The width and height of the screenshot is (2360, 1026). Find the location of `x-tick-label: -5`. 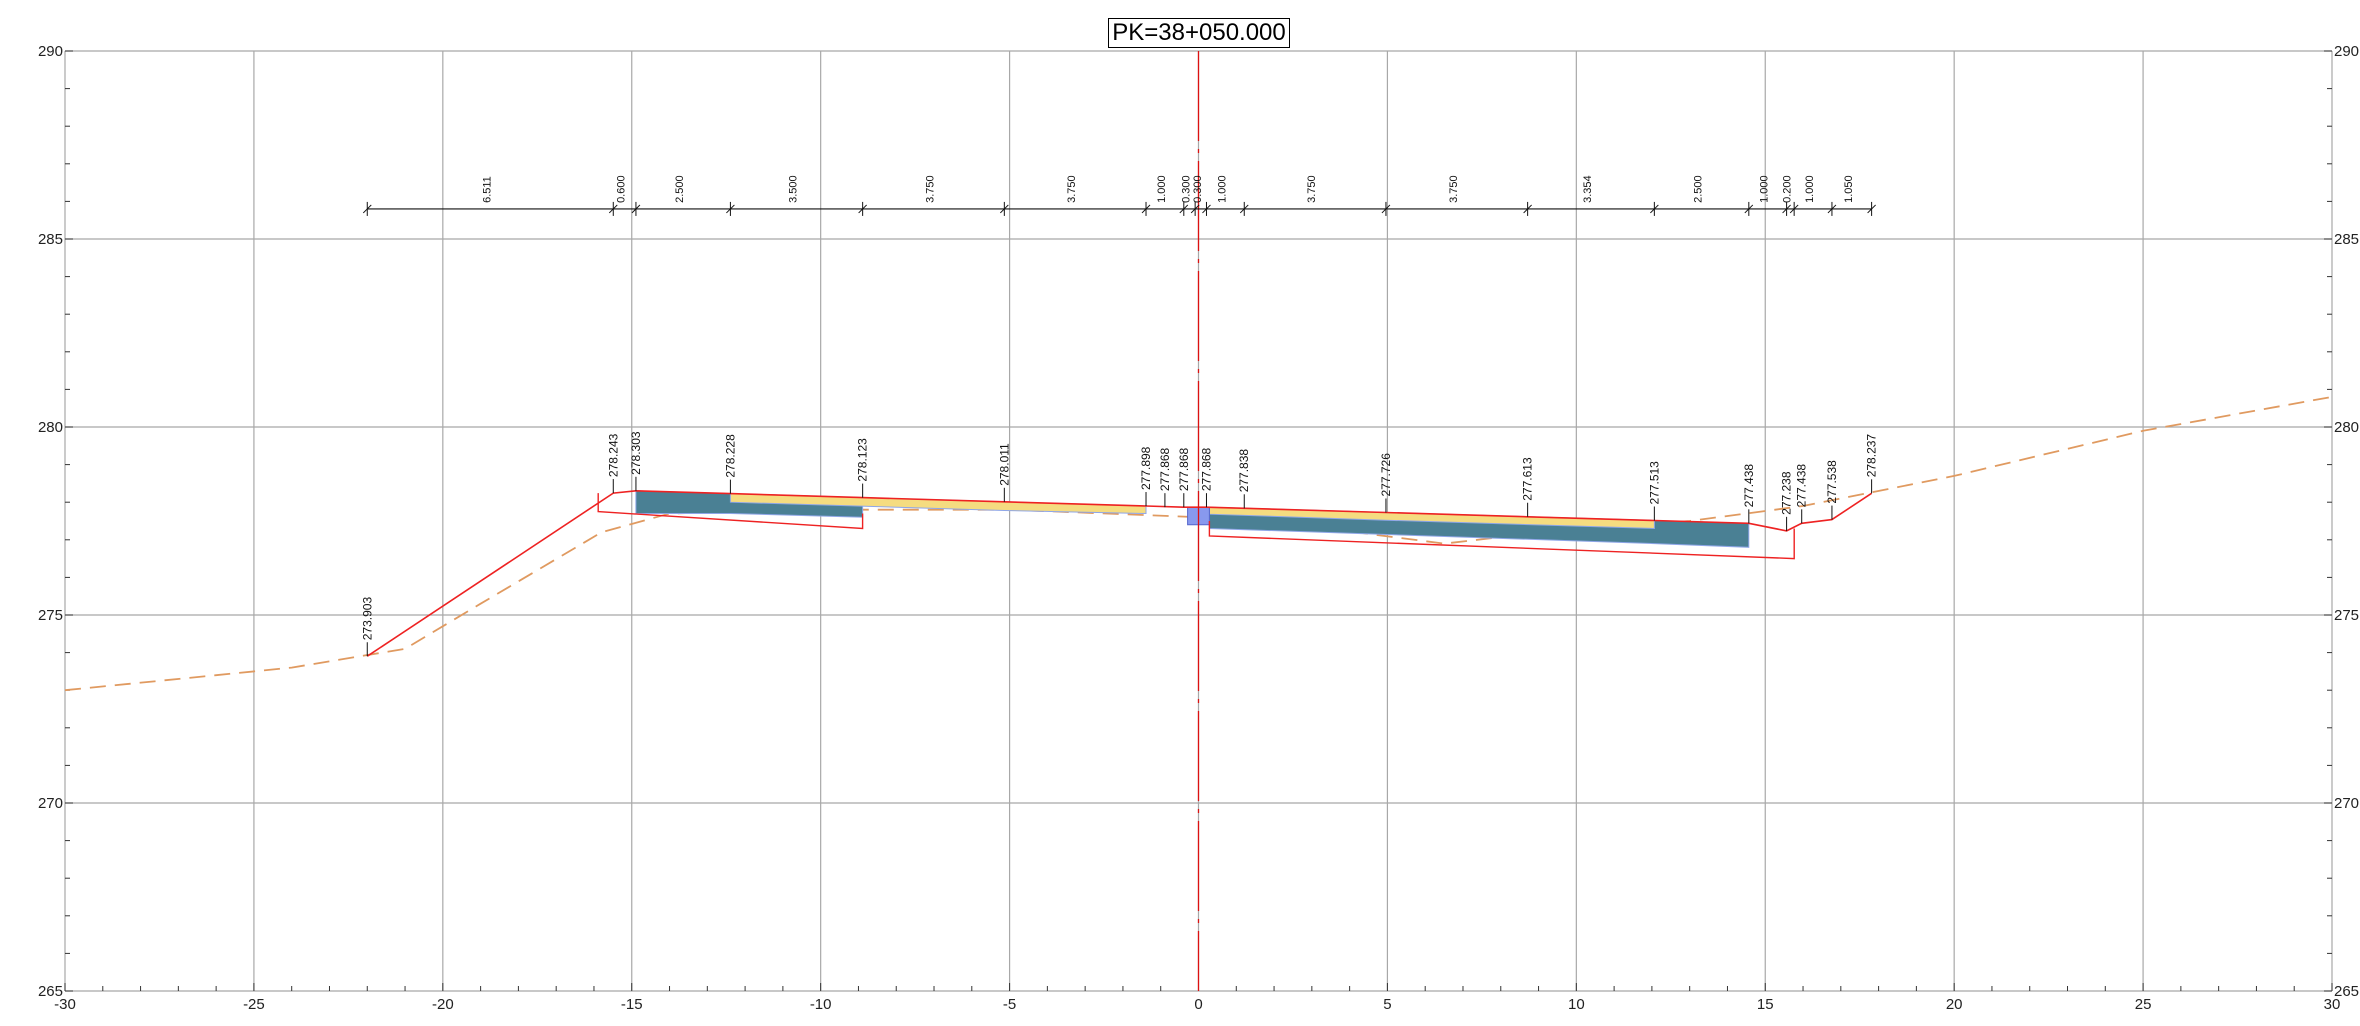

x-tick-label: -5 is located at coordinates (1009, 1004).